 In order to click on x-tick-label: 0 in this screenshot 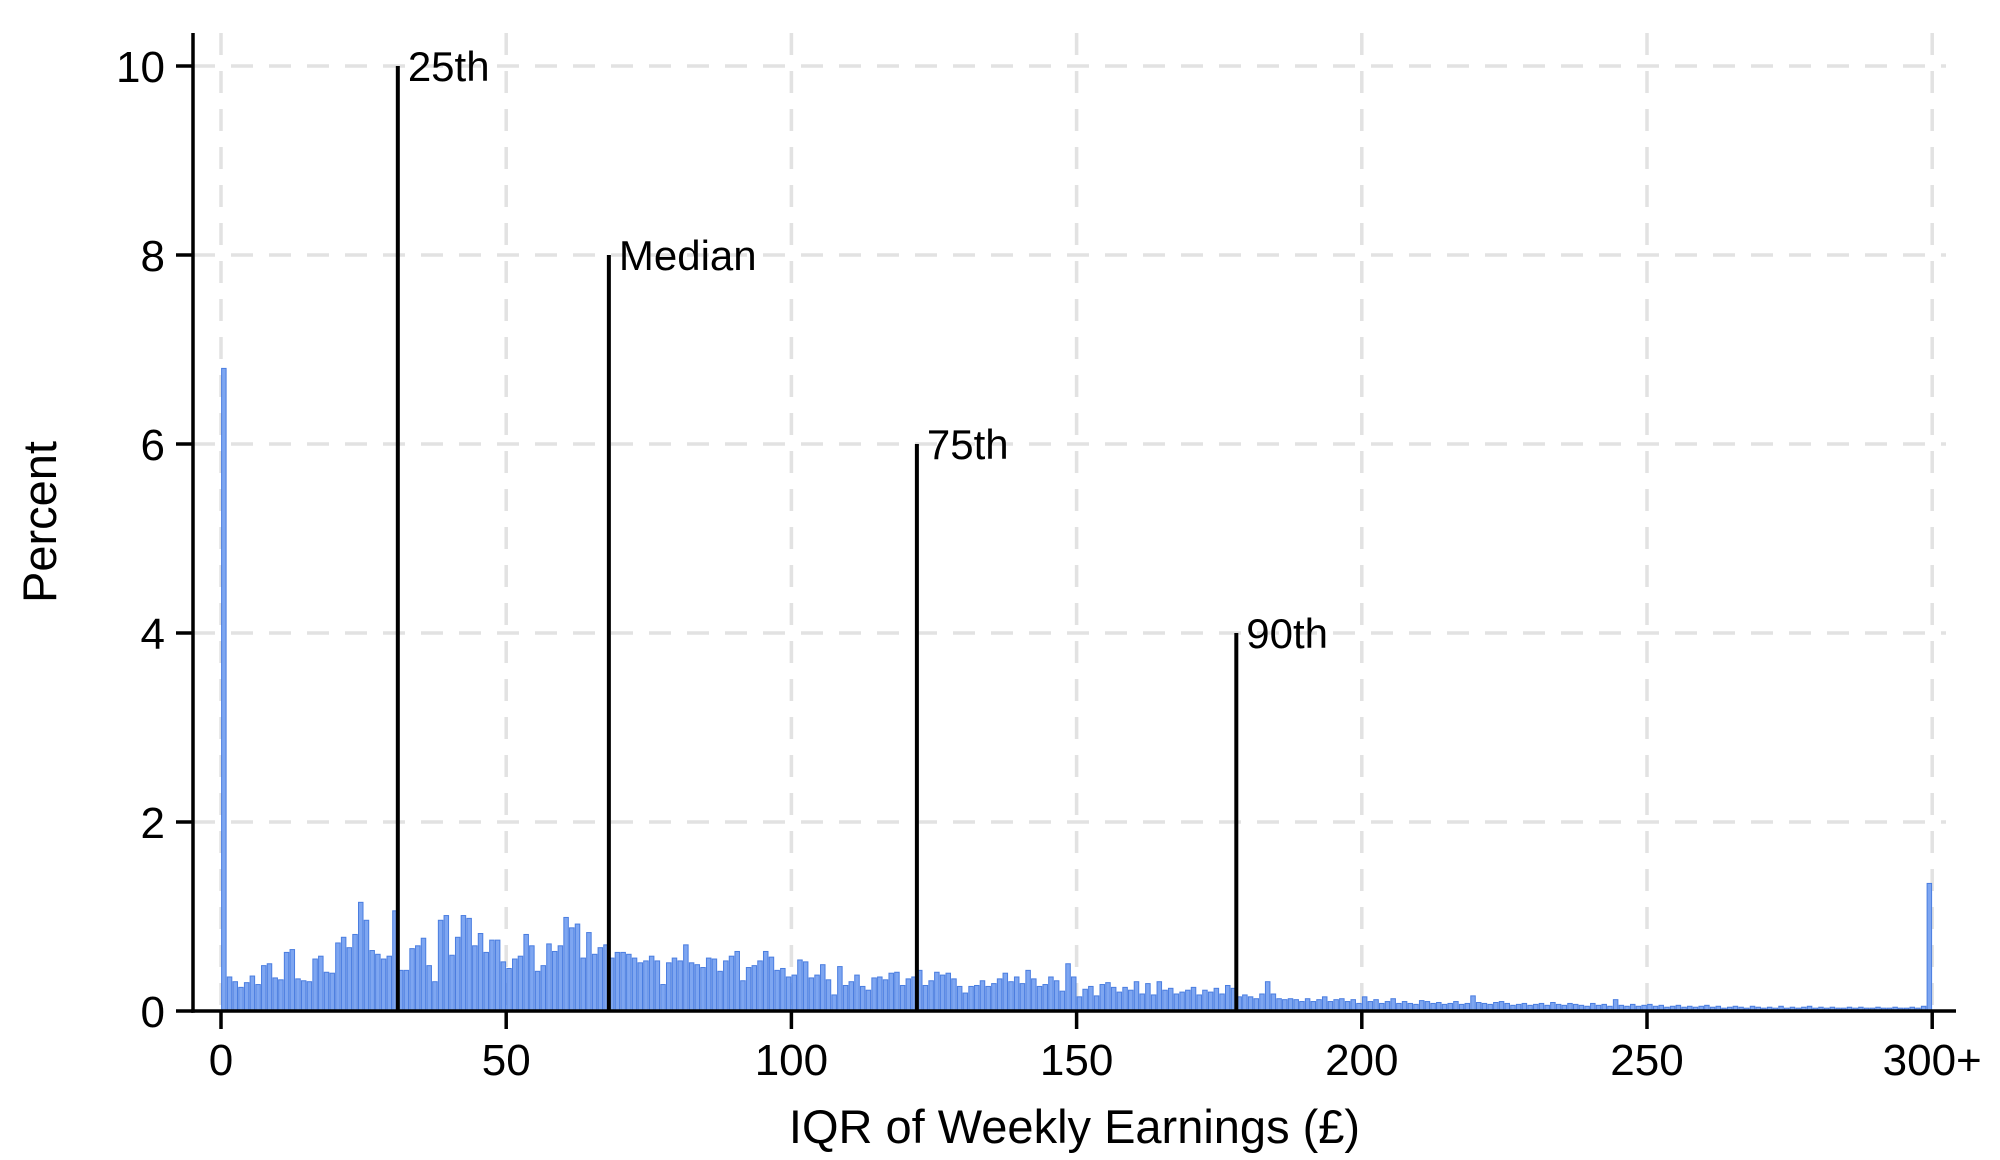, I will do `click(221, 1060)`.